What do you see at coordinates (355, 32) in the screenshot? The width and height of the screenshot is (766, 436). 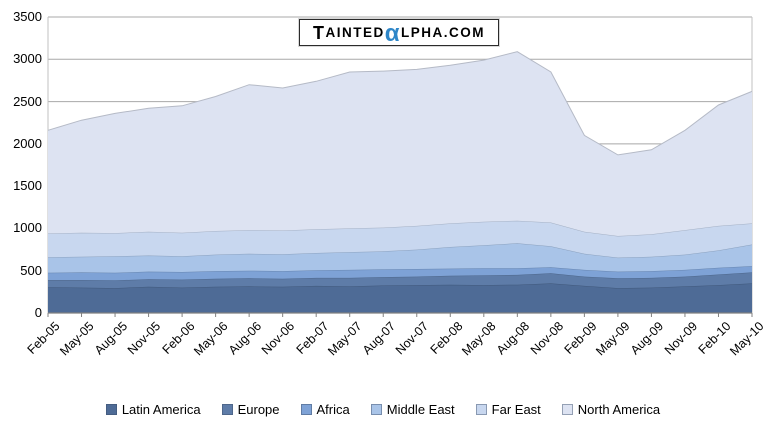 I see `logo-text: AINTED` at bounding box center [355, 32].